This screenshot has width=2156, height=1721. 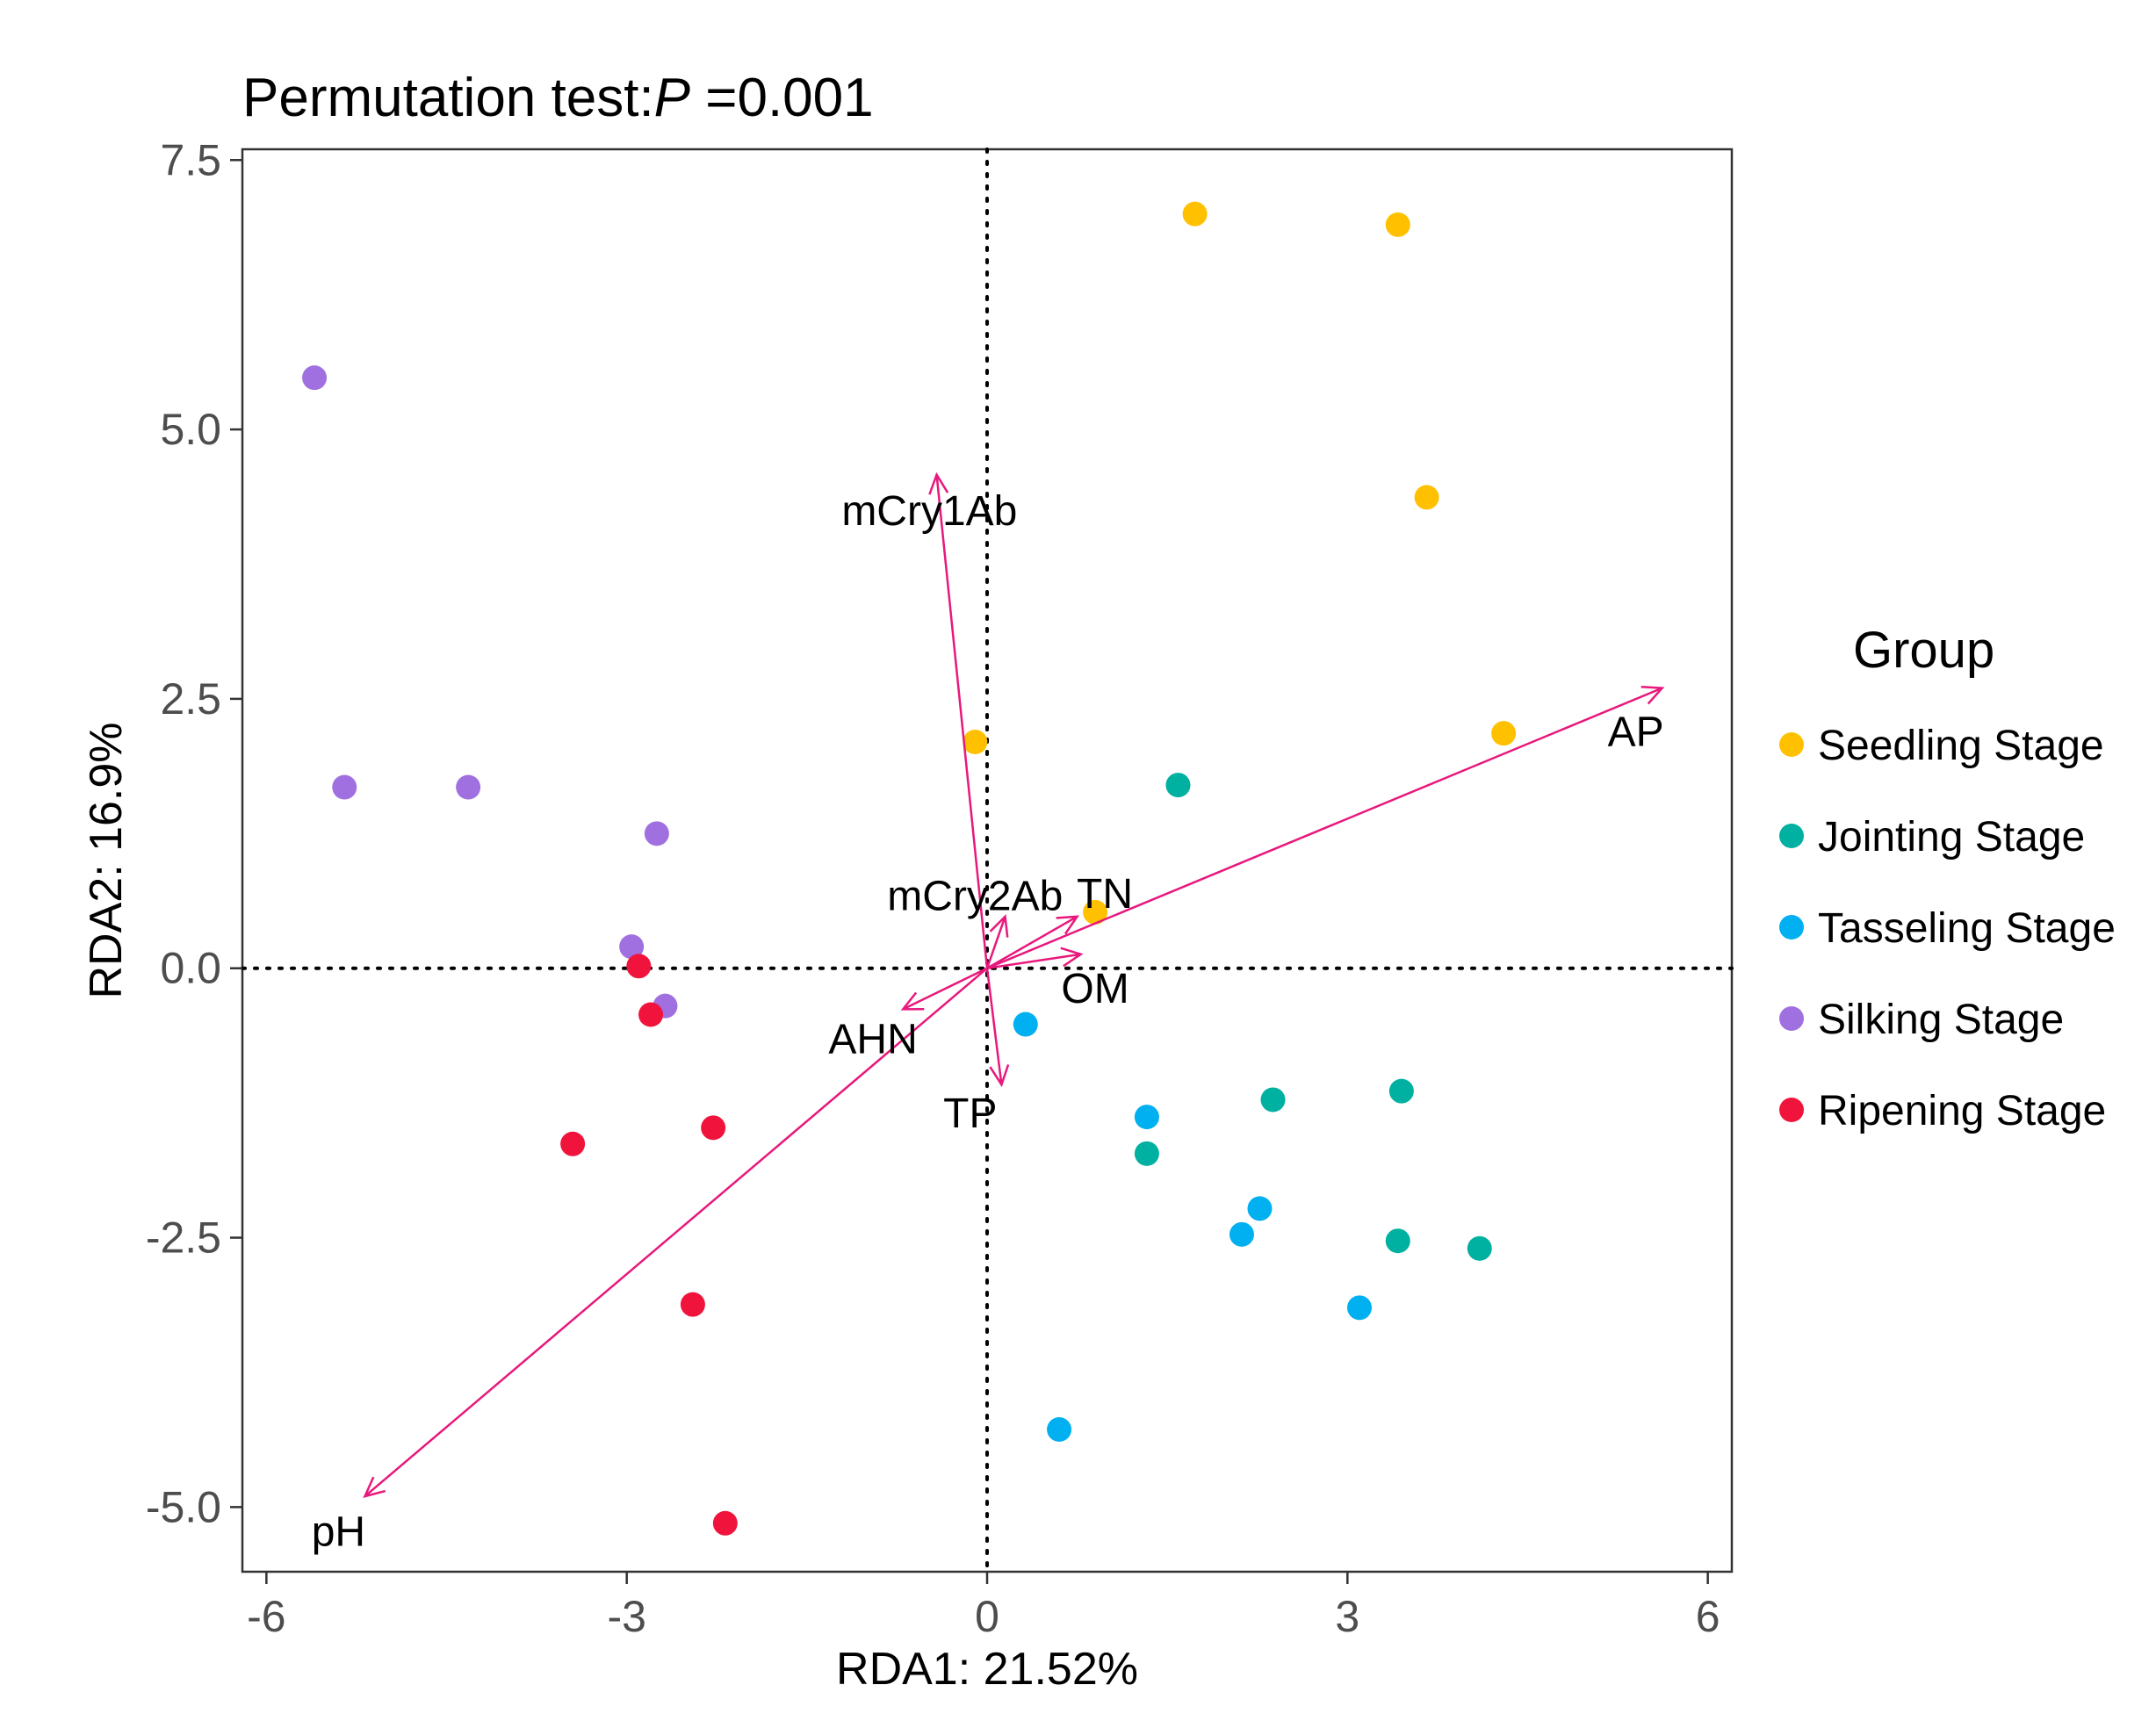 I want to click on y-tick-label: 7.5, so click(x=190, y=159).